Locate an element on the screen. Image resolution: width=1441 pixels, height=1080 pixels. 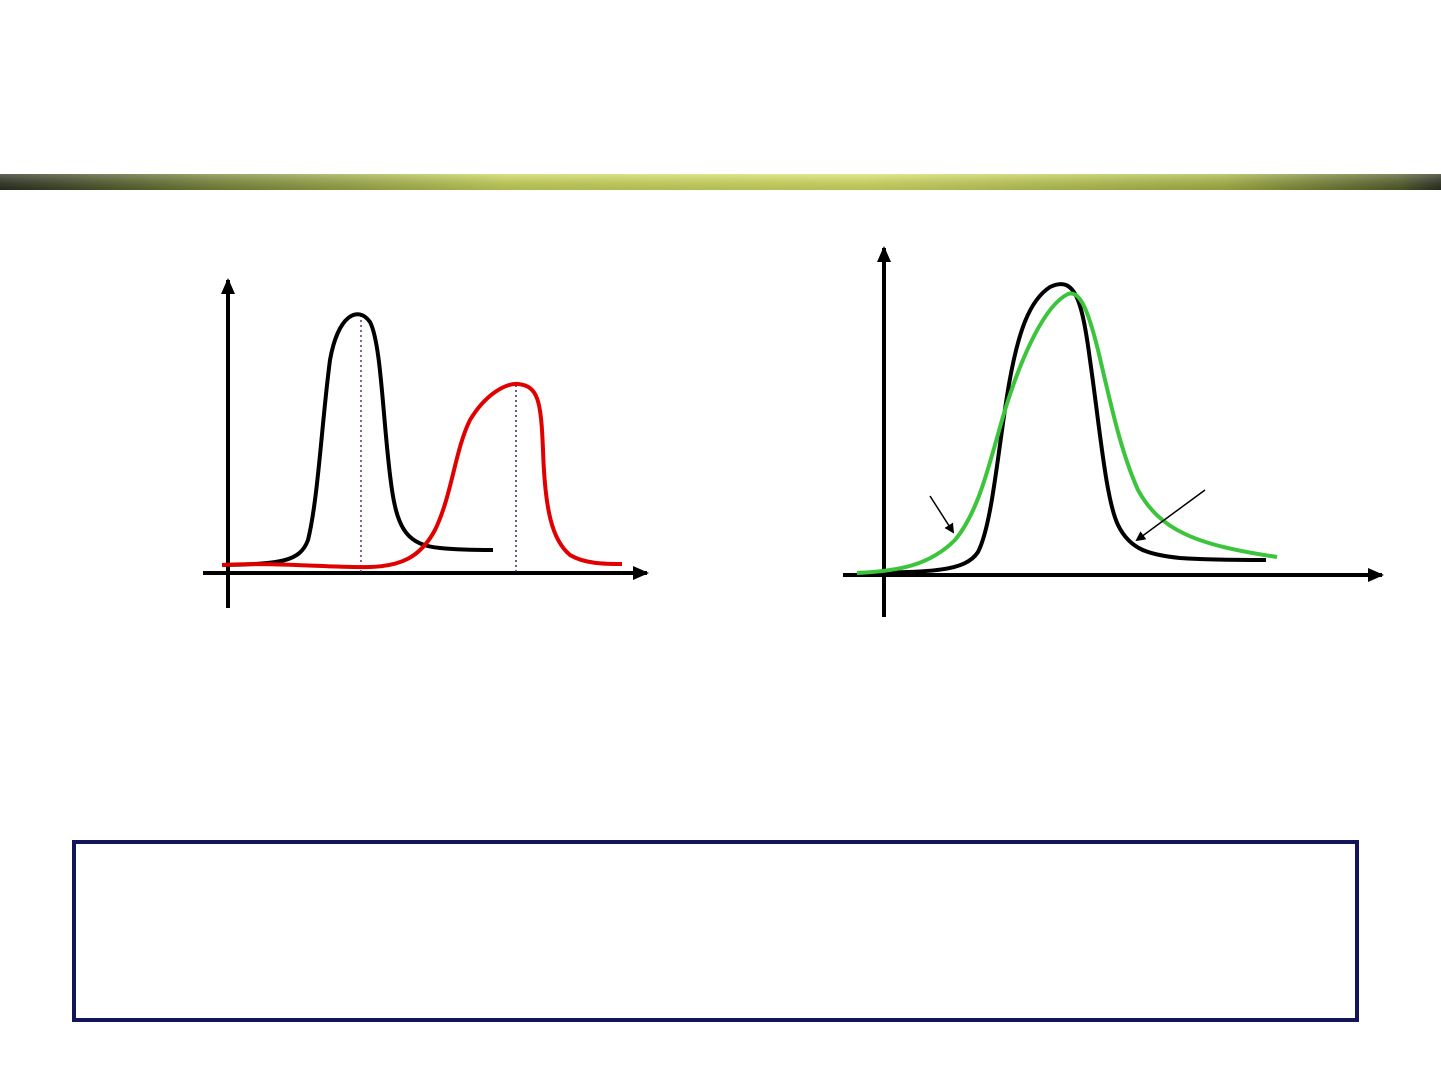
right-diagram is located at coordinates (1113, 431).